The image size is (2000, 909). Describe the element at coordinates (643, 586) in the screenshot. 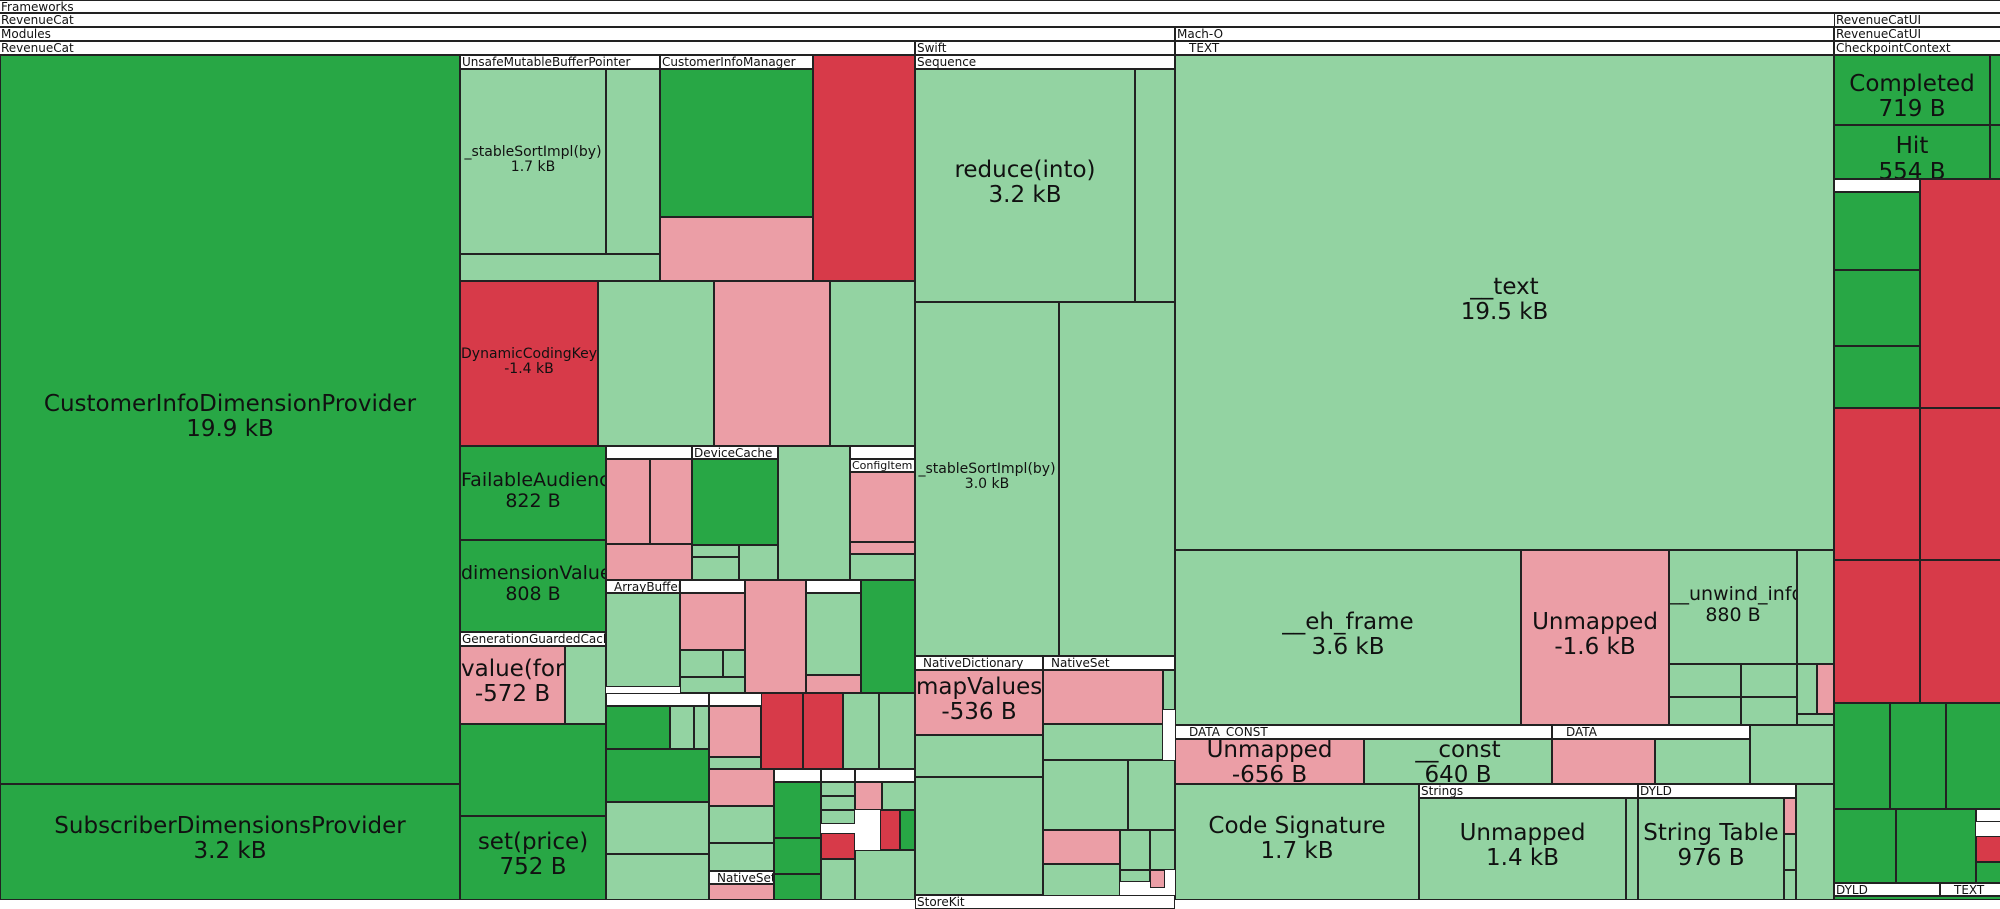

I see `header-array-buffer: _ArrayBuffer` at that location.